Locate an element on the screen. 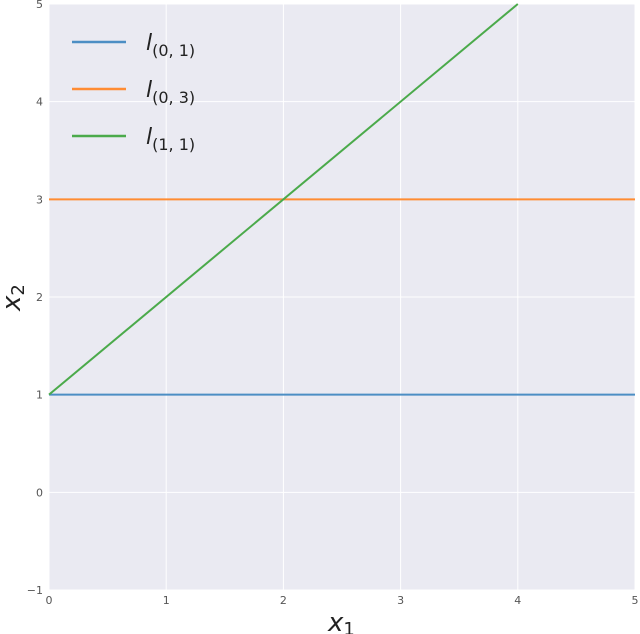 The height and width of the screenshot is (634, 640). y-tick-label: 5 is located at coordinates (39, 5).